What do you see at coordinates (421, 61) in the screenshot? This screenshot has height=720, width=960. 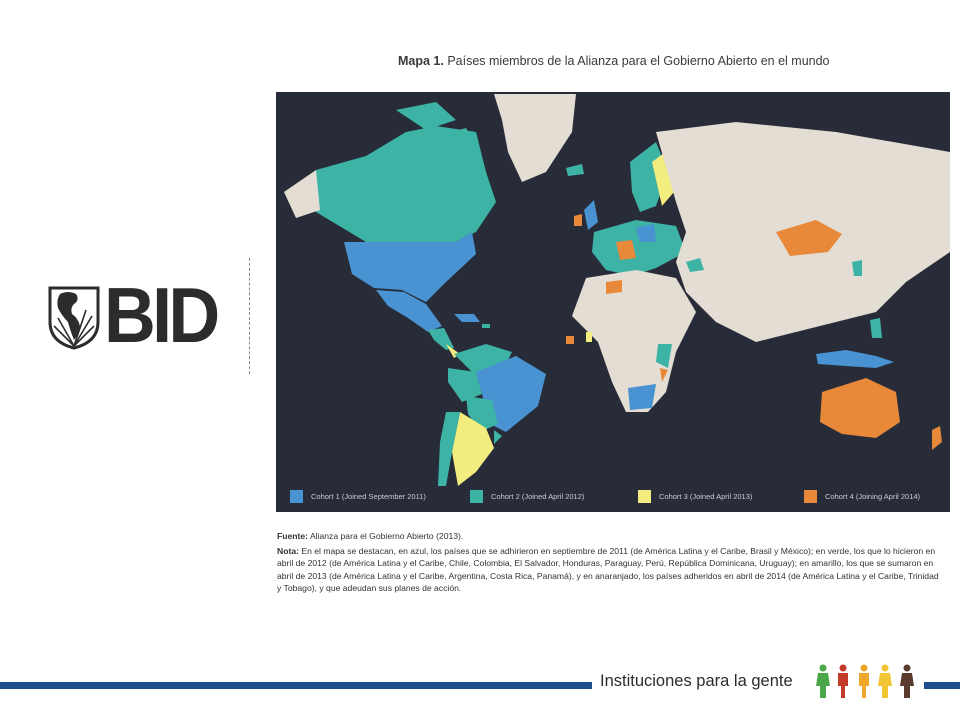 I see `map-title-label: Mapa 1.` at bounding box center [421, 61].